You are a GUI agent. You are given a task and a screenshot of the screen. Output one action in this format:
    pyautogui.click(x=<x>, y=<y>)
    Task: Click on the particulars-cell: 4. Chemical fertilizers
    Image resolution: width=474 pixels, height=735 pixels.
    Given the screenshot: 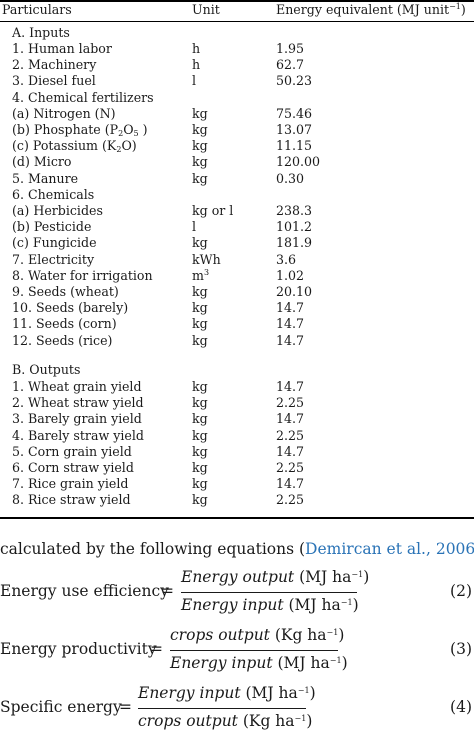 What is the action you would take?
    pyautogui.click(x=83, y=97)
    